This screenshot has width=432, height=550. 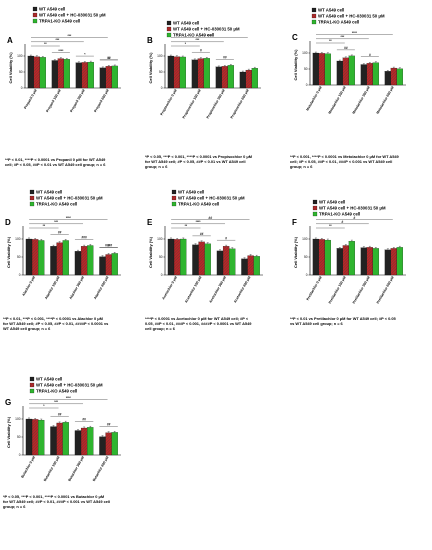 I want to click on panel-letter: D, so click(x=8, y=222).